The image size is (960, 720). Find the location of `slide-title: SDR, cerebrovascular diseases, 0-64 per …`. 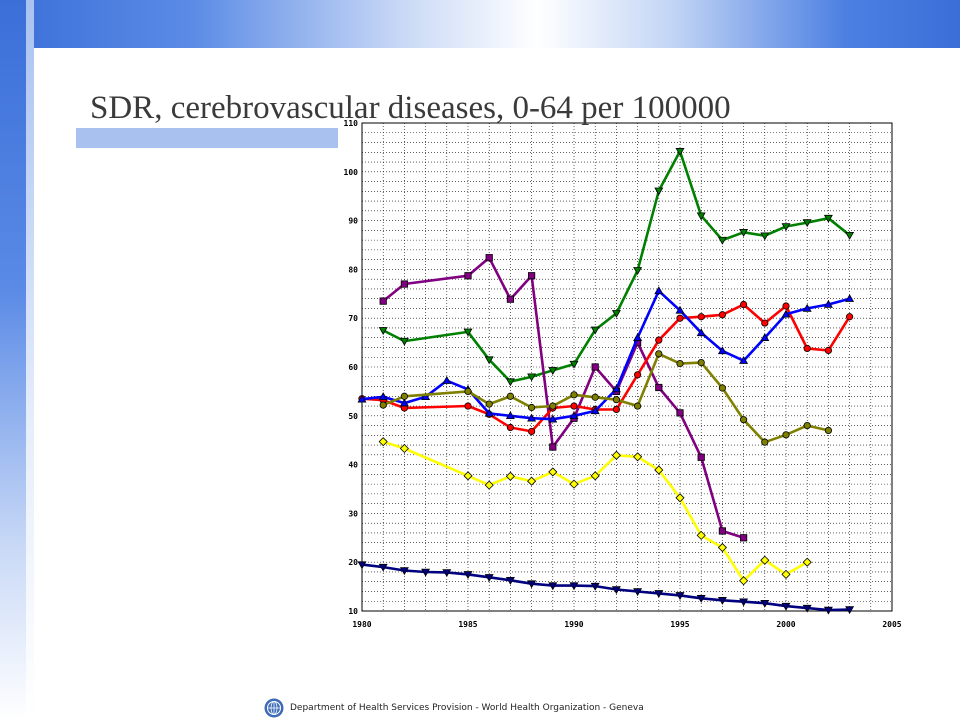

slide-title: SDR, cerebrovascular diseases, 0-64 per … is located at coordinates (410, 108).